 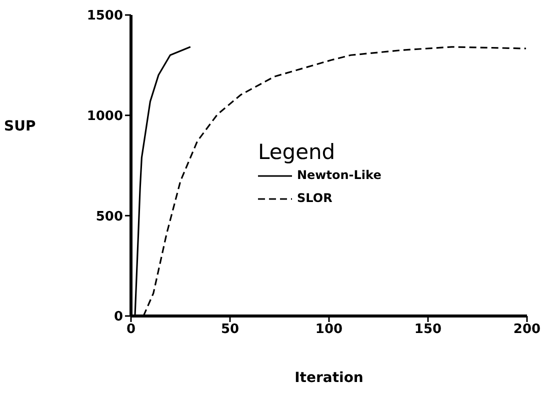 I want to click on y-axis-title: SUP, so click(x=20, y=126).